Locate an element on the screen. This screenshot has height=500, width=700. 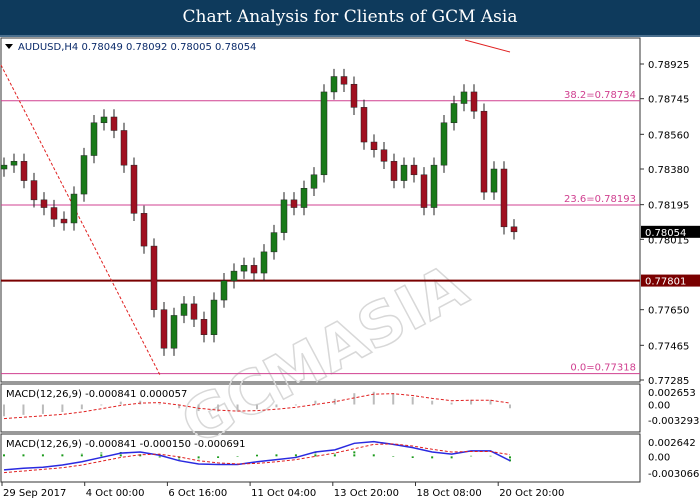
price-tick-label: 0.78560 is located at coordinates (668, 135).